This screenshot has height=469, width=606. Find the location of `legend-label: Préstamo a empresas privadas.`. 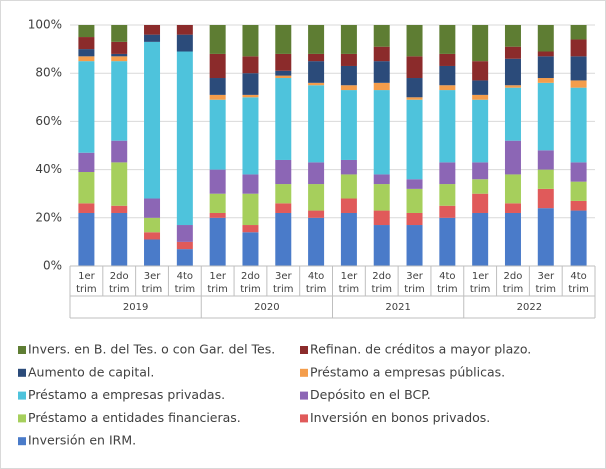

legend-label: Préstamo a empresas privadas. is located at coordinates (126, 394).